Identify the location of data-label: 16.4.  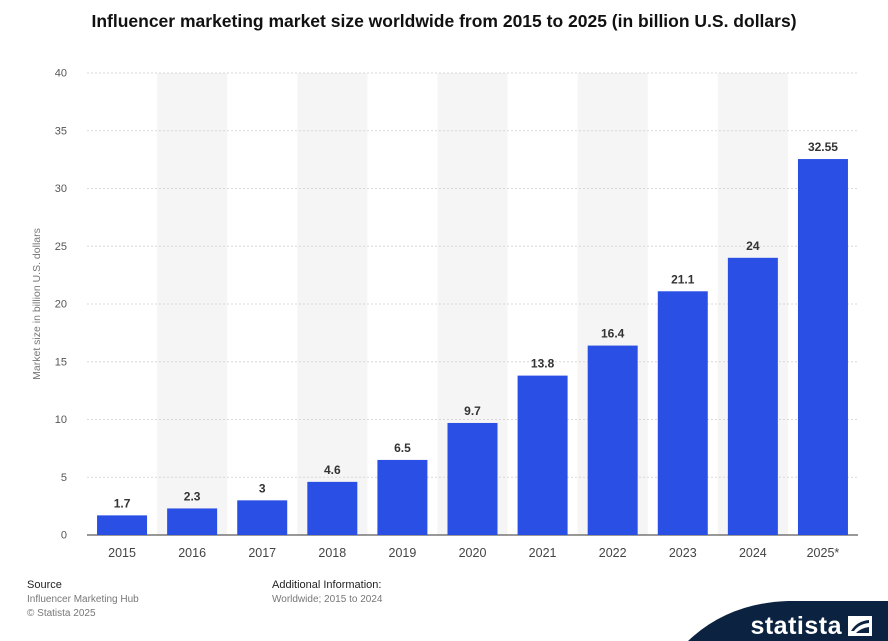
(613, 334).